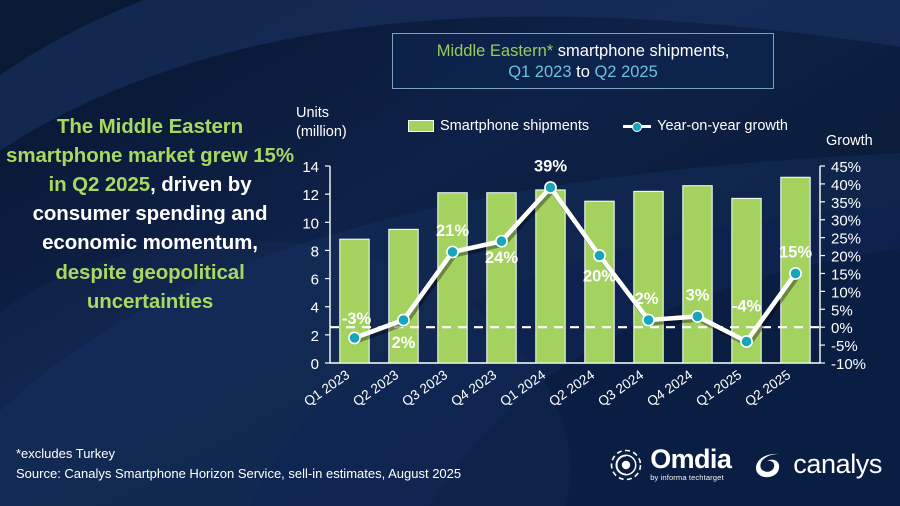 This screenshot has height=506, width=900. What do you see at coordinates (452, 252) in the screenshot?
I see `growth-marker-q3-2023` at bounding box center [452, 252].